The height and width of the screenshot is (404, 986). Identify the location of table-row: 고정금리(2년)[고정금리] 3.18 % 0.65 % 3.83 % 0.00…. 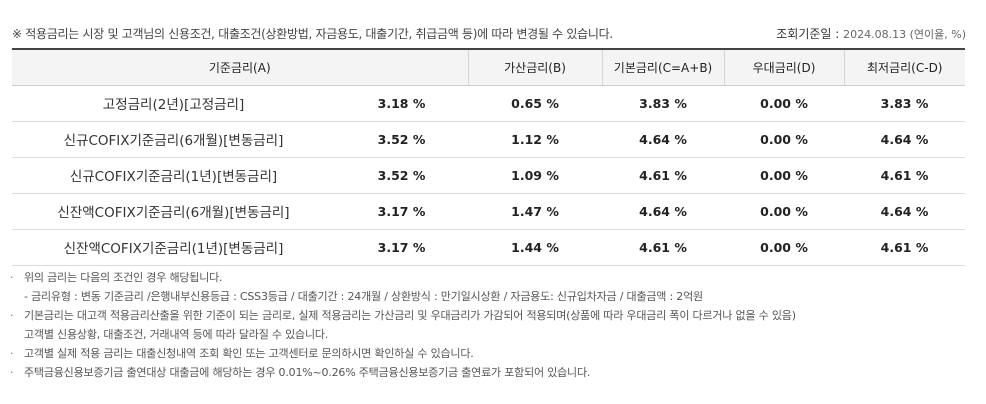
(489, 103).